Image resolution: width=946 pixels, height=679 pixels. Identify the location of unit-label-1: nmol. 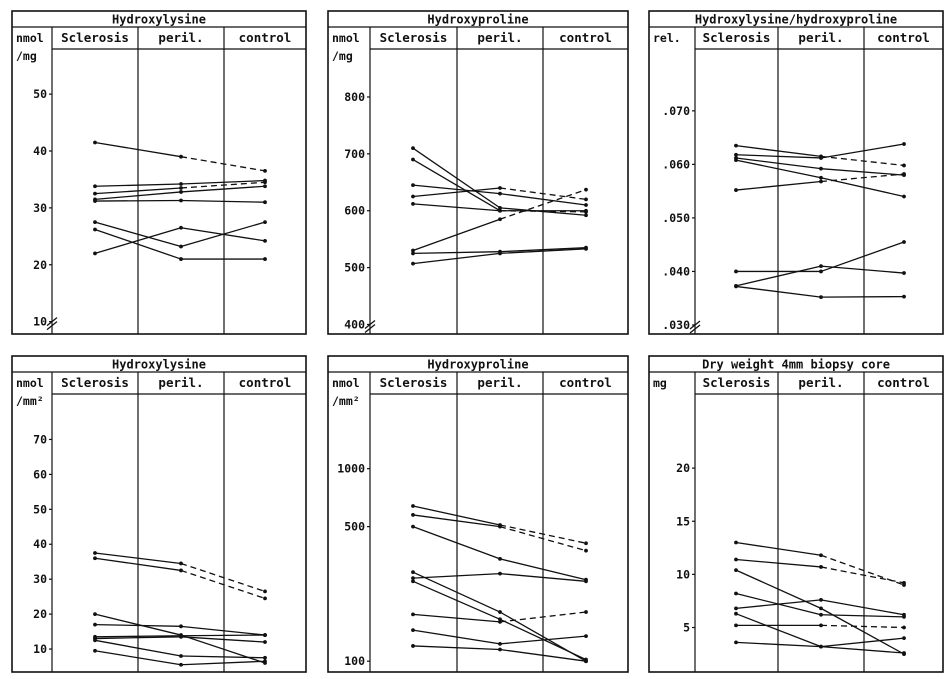
(30, 38).